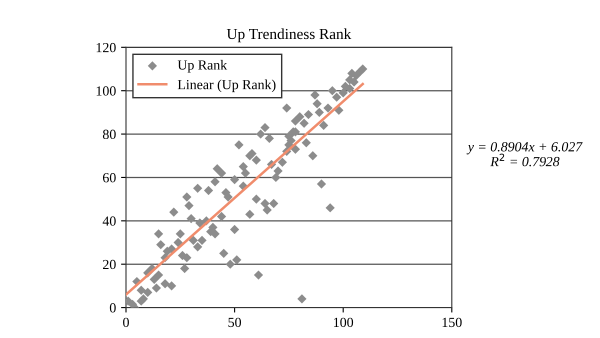  I want to click on y-tick-label: 0, so click(113, 308).